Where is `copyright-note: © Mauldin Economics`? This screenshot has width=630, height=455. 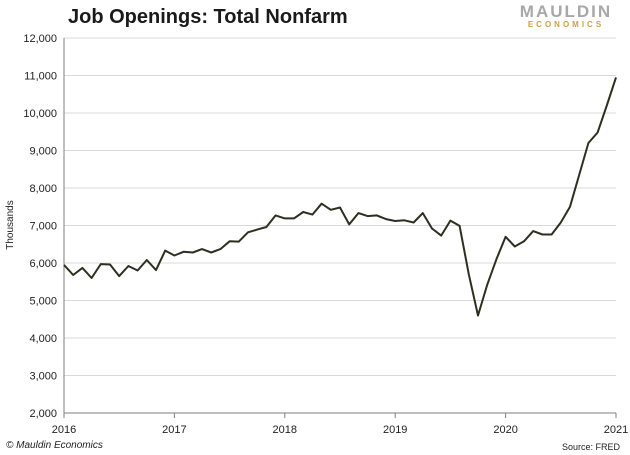 copyright-note: © Mauldin Economics is located at coordinates (54, 445).